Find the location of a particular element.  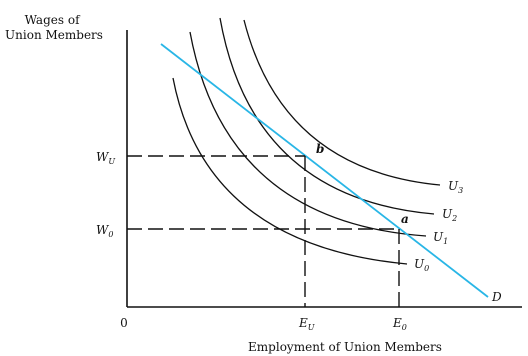

employment-label-e0: E0 is located at coordinates (399, 324).